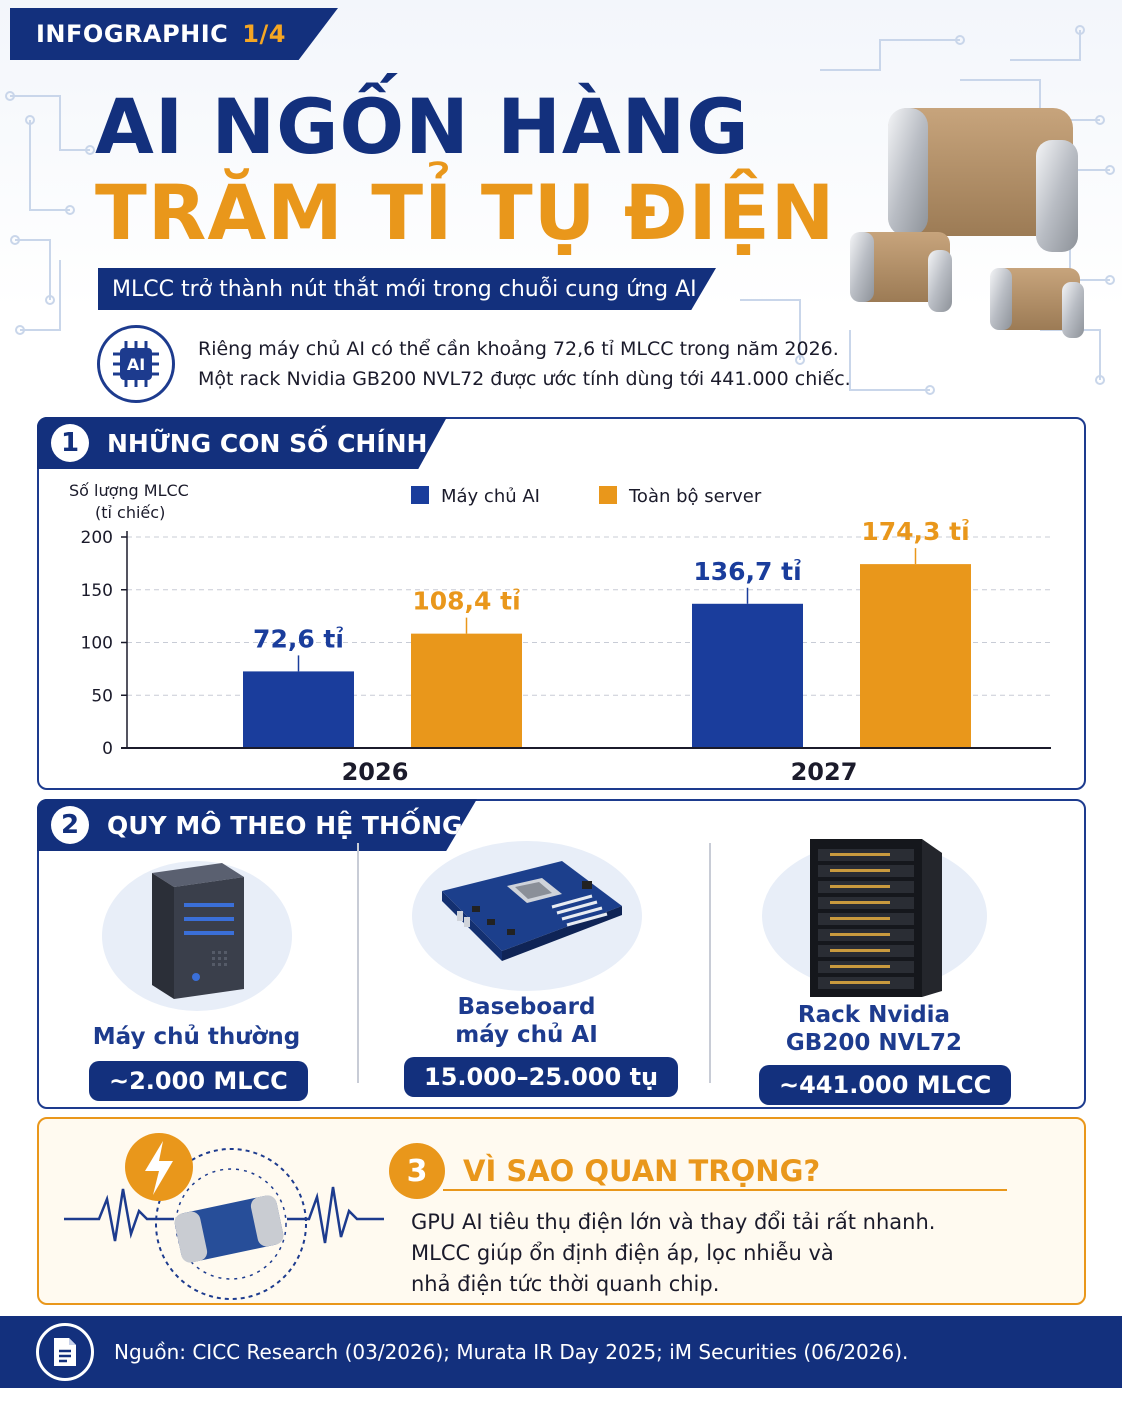 This screenshot has width=1122, height=1402. I want to click on data-label: 108,4 tỉ, so click(466, 601).